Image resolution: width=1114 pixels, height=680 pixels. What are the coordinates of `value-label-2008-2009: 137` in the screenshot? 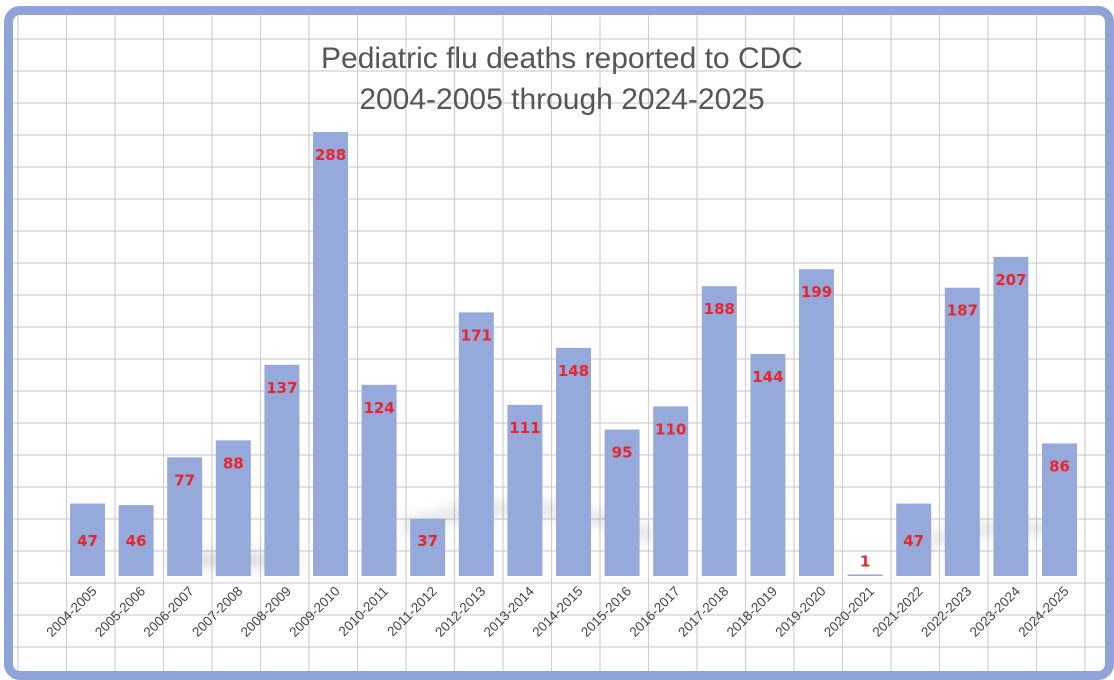 It's located at (281, 388).